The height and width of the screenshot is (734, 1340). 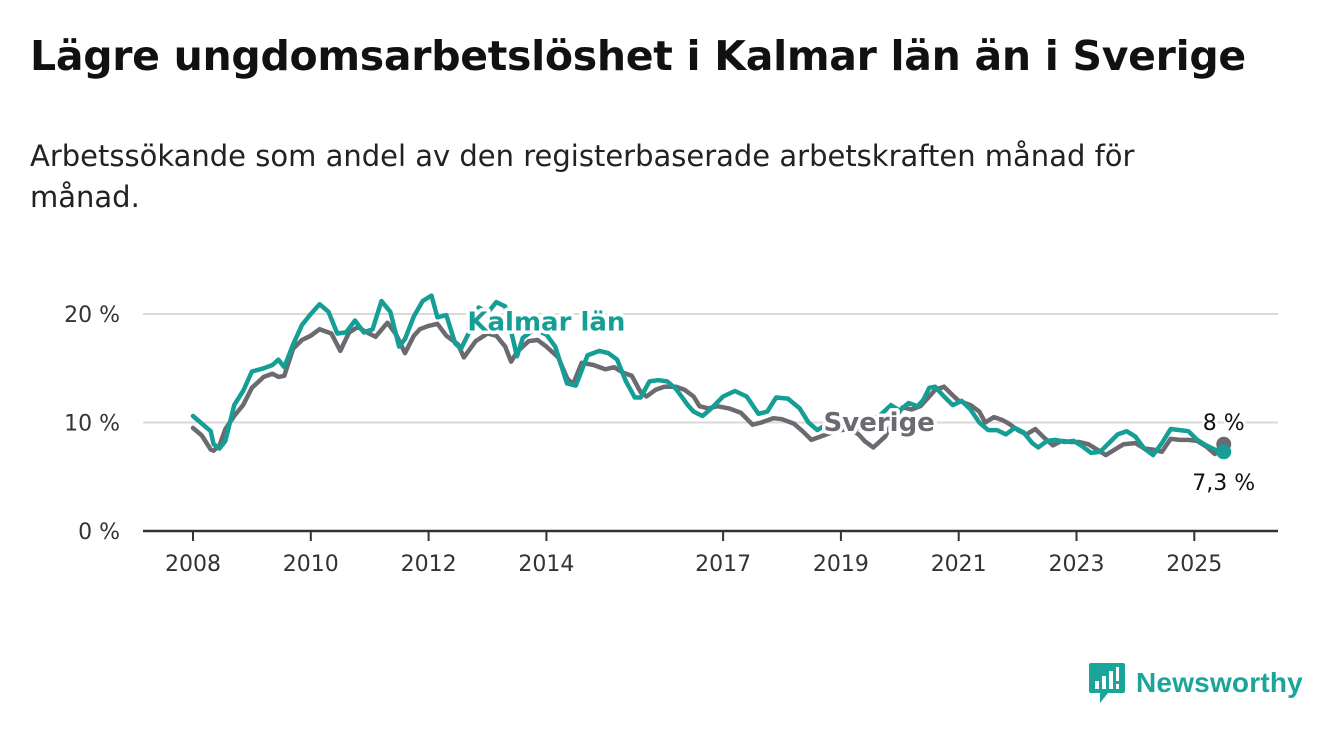 I want to click on x-tick-label: 2021, so click(x=959, y=564).